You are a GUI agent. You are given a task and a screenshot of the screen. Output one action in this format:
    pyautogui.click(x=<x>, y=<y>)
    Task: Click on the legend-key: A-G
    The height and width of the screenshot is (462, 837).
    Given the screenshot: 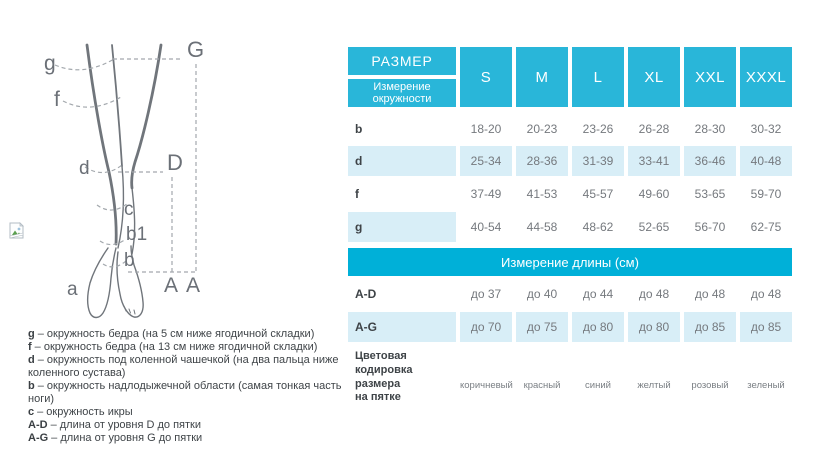 What is the action you would take?
    pyautogui.click(x=38, y=437)
    